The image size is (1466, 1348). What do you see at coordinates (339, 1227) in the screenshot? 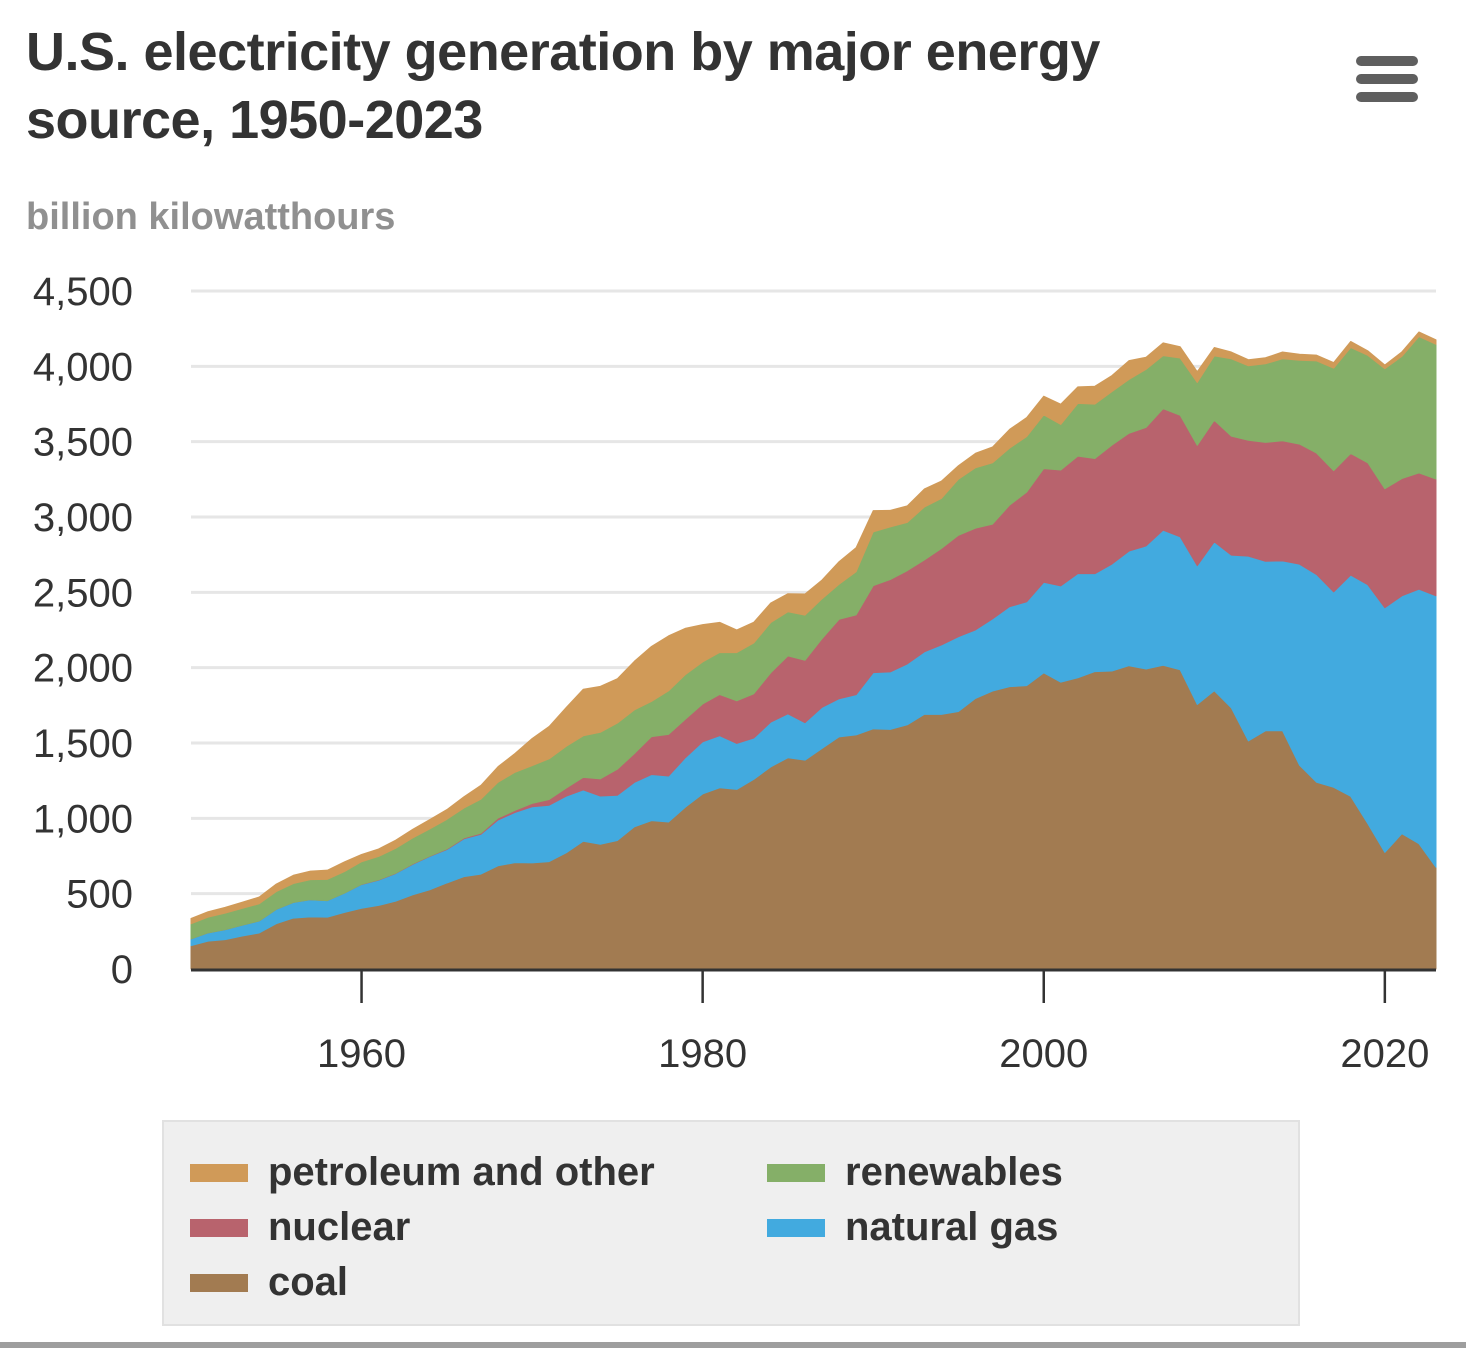
I see `legend-label: nuclear` at bounding box center [339, 1227].